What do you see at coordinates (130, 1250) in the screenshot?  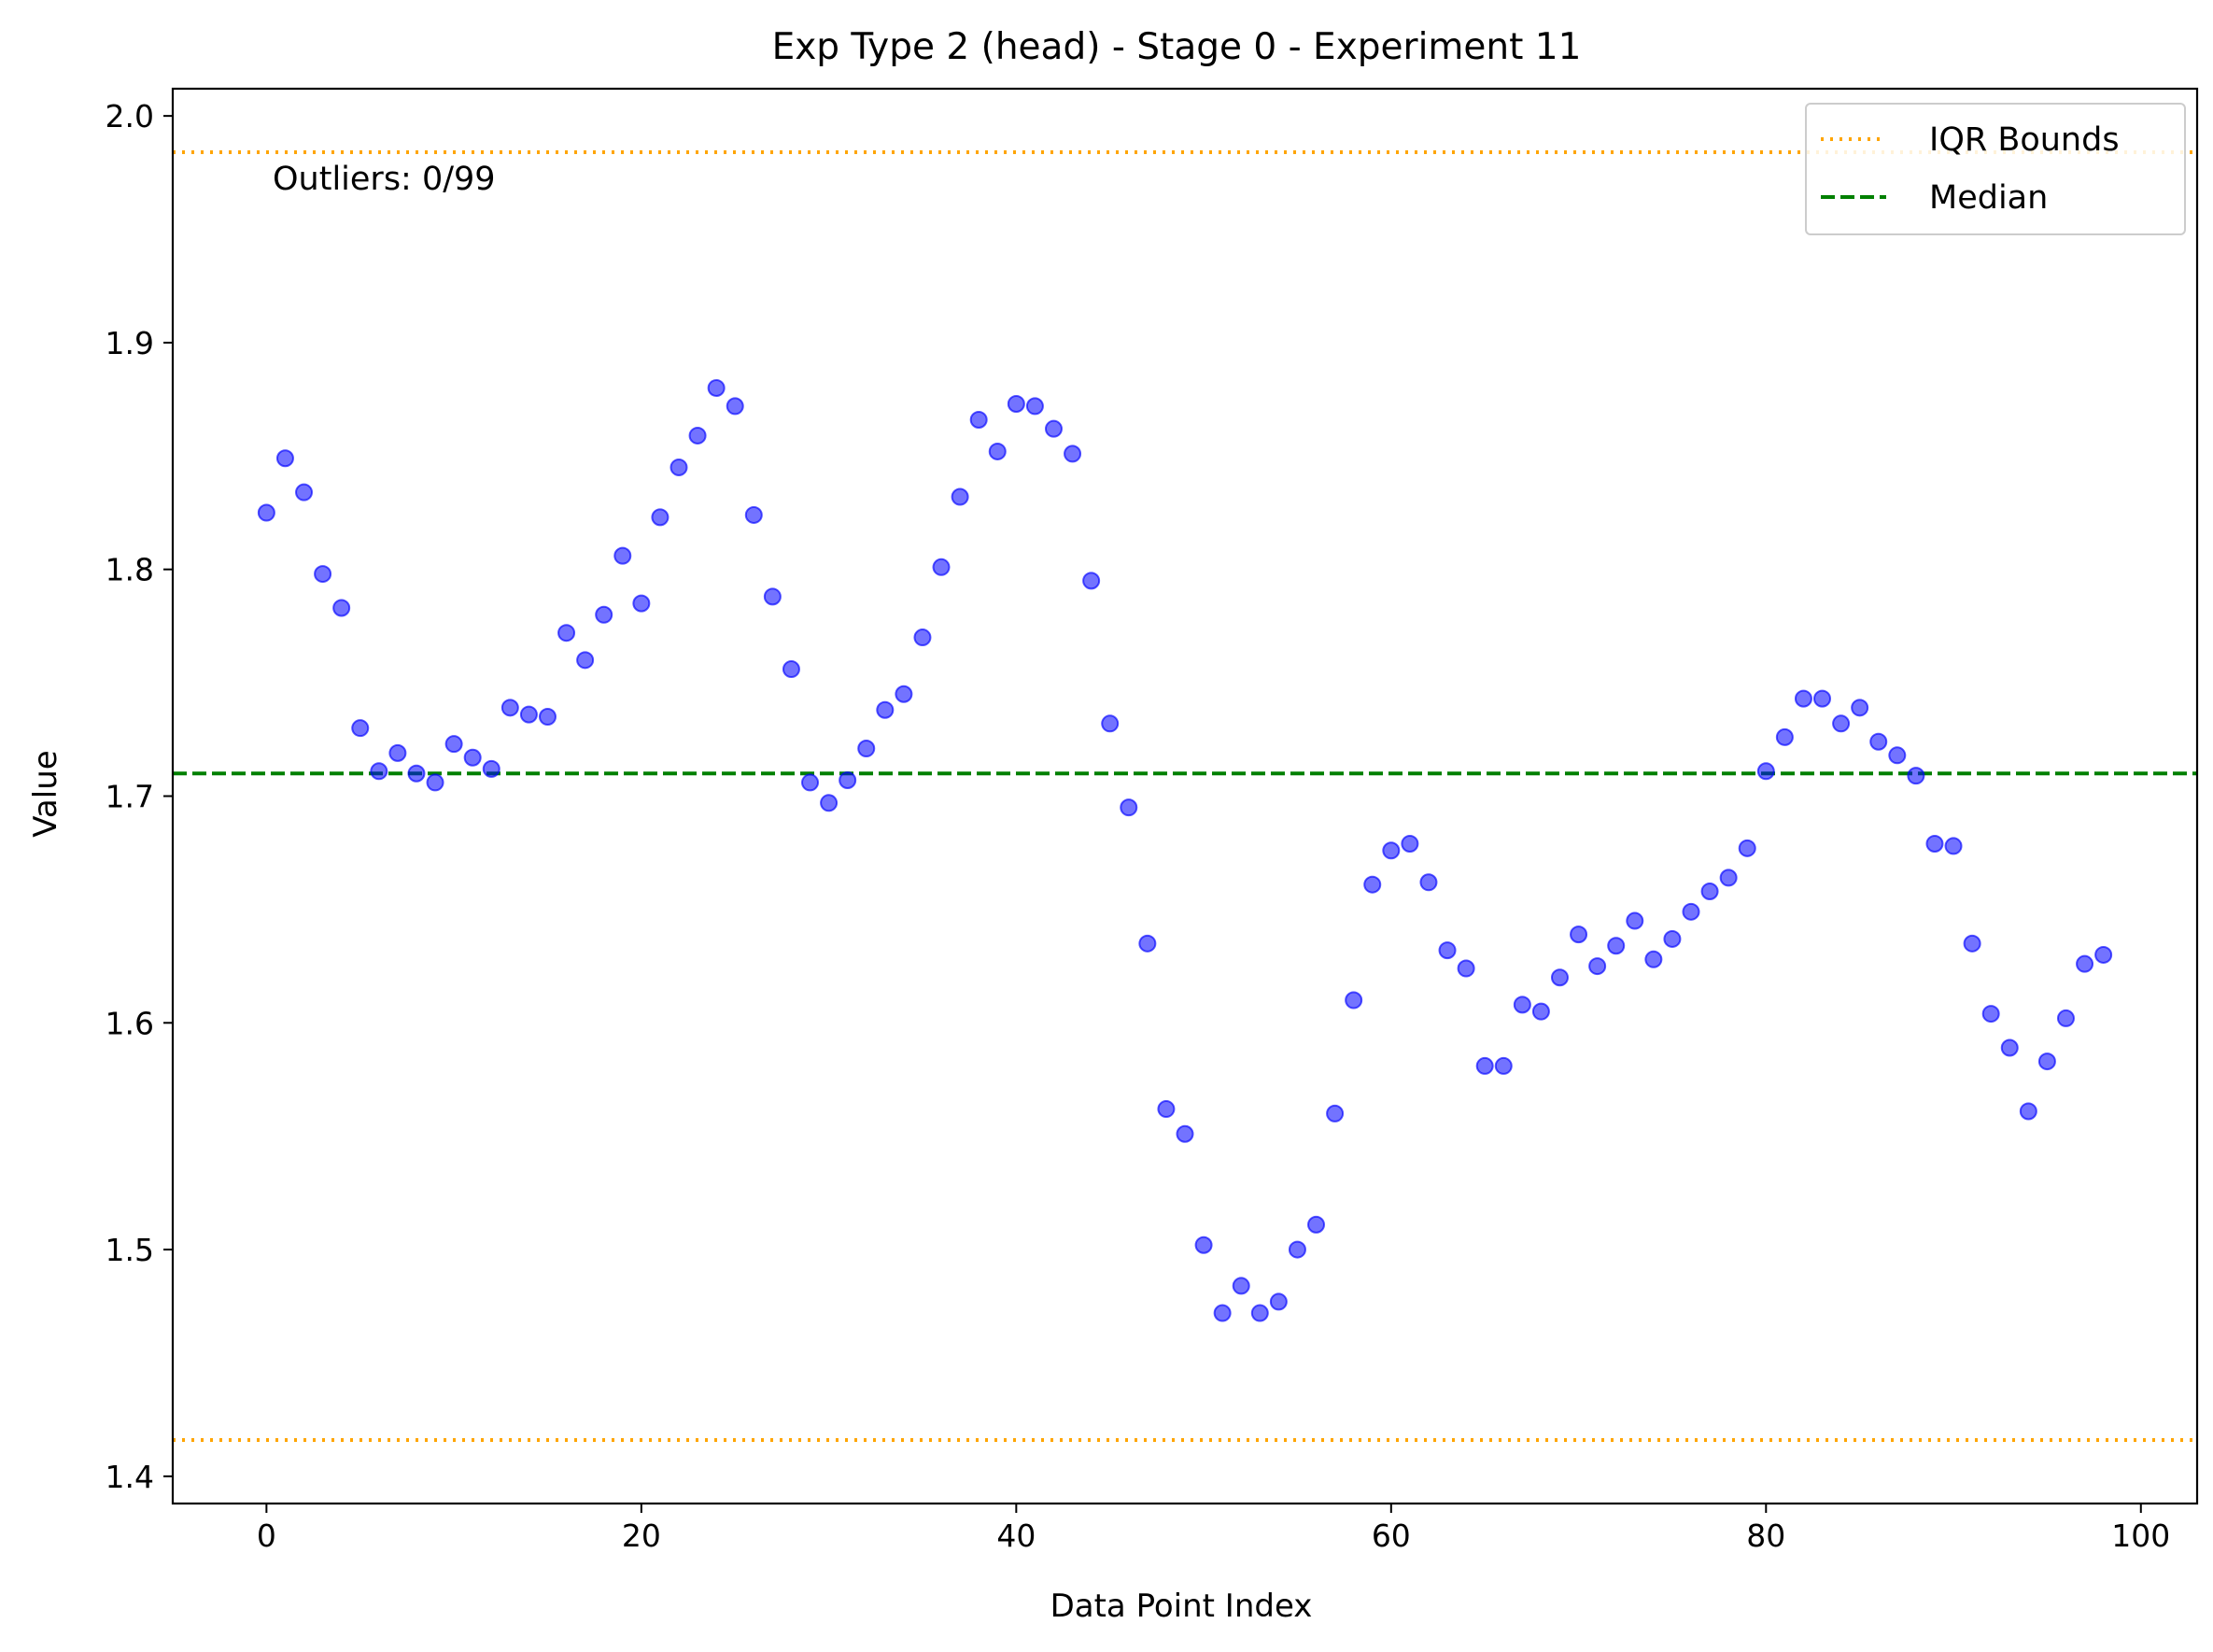 I see `y-tick-label: 1.5` at bounding box center [130, 1250].